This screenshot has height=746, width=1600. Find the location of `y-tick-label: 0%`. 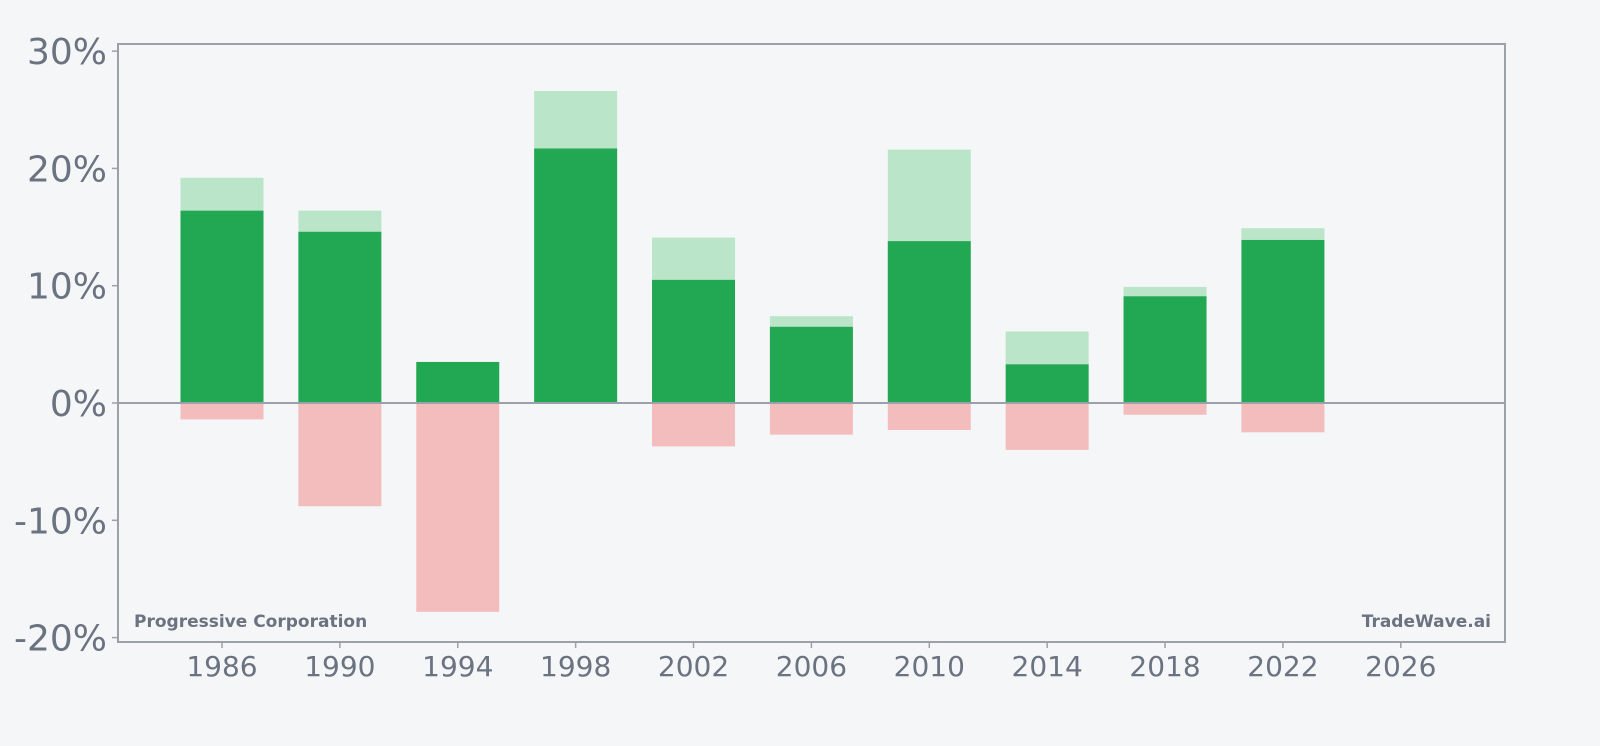

y-tick-label: 0% is located at coordinates (78, 404).